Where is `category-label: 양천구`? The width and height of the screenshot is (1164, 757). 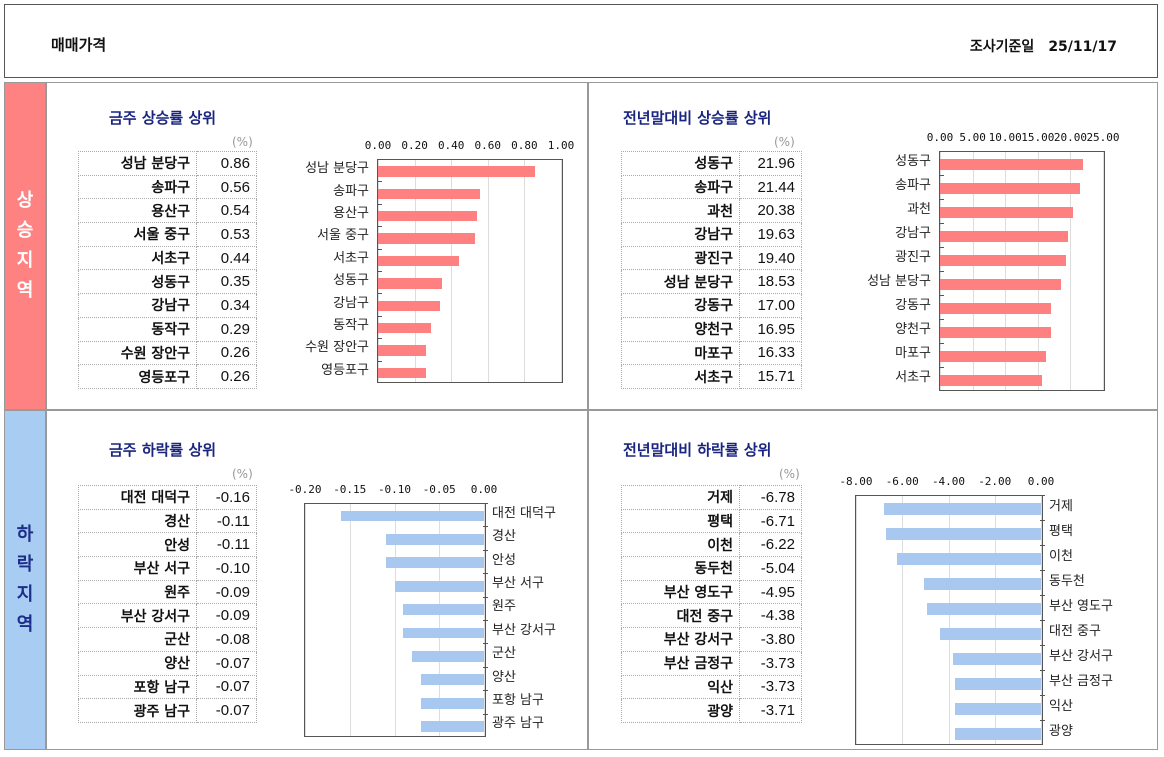 category-label: 양천구 is located at coordinates (913, 329).